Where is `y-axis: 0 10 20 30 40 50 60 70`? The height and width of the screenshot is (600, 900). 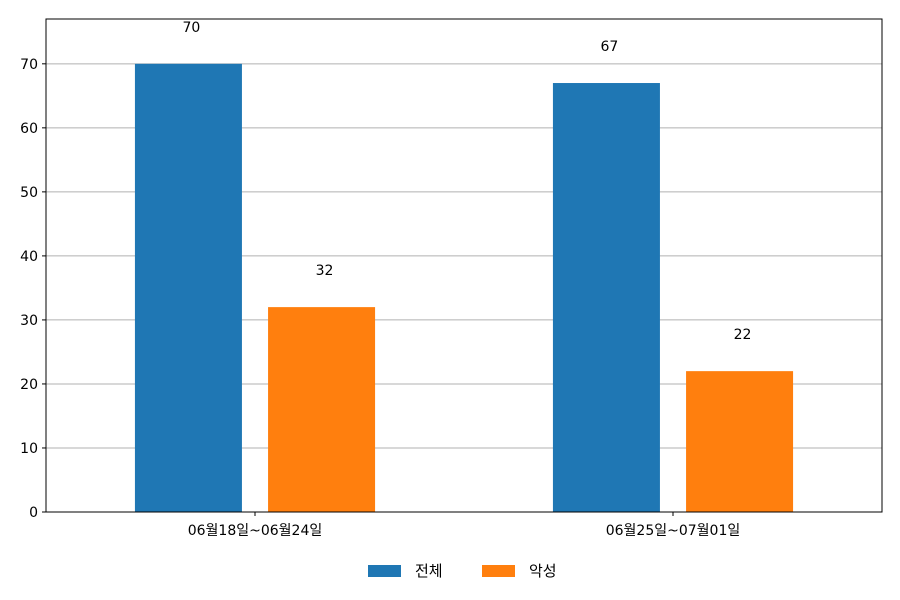
y-axis: 0 10 20 30 40 50 60 70 is located at coordinates (33, 289).